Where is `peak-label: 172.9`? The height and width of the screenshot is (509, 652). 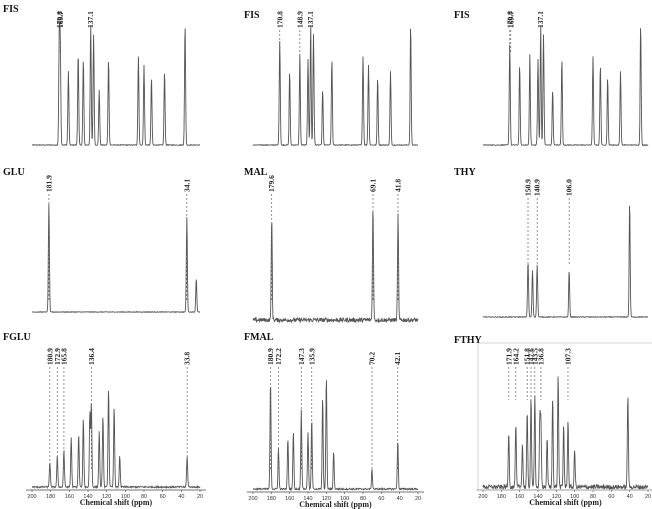 peak-label: 172.9 is located at coordinates (57, 356).